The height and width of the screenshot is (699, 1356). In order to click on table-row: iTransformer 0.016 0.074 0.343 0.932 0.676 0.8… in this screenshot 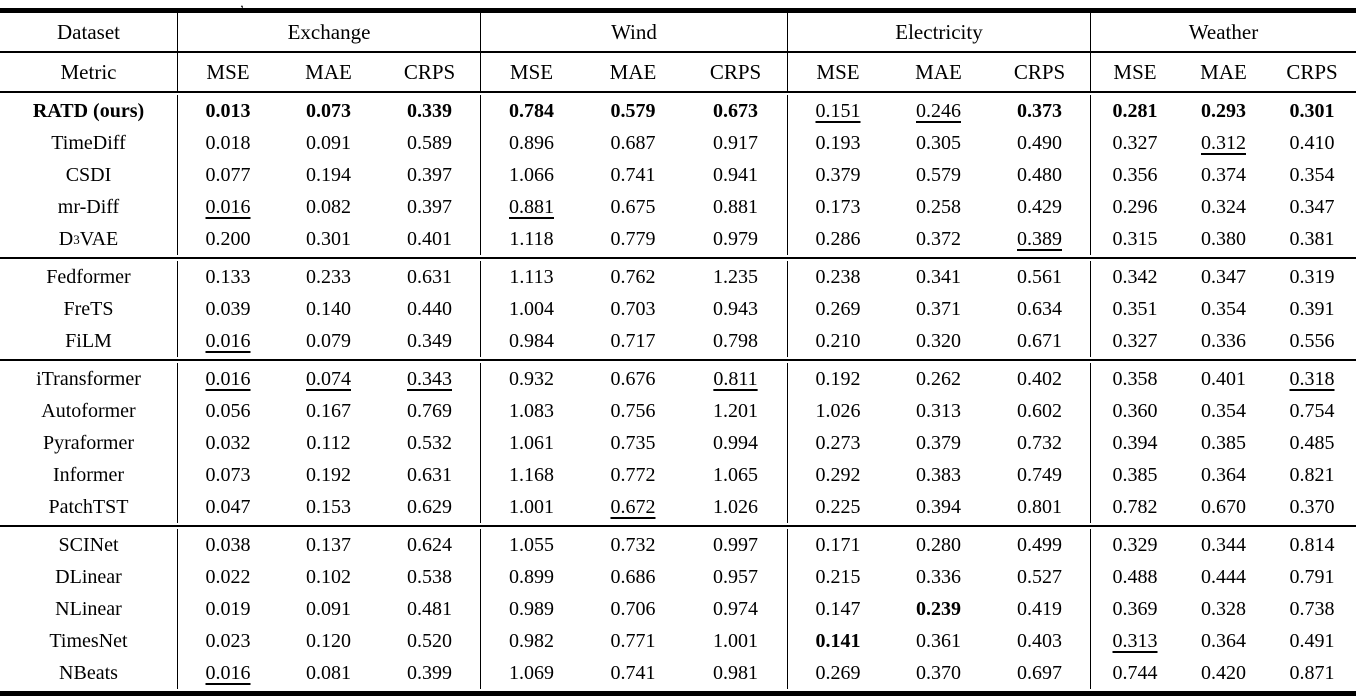, I will do `click(678, 379)`.